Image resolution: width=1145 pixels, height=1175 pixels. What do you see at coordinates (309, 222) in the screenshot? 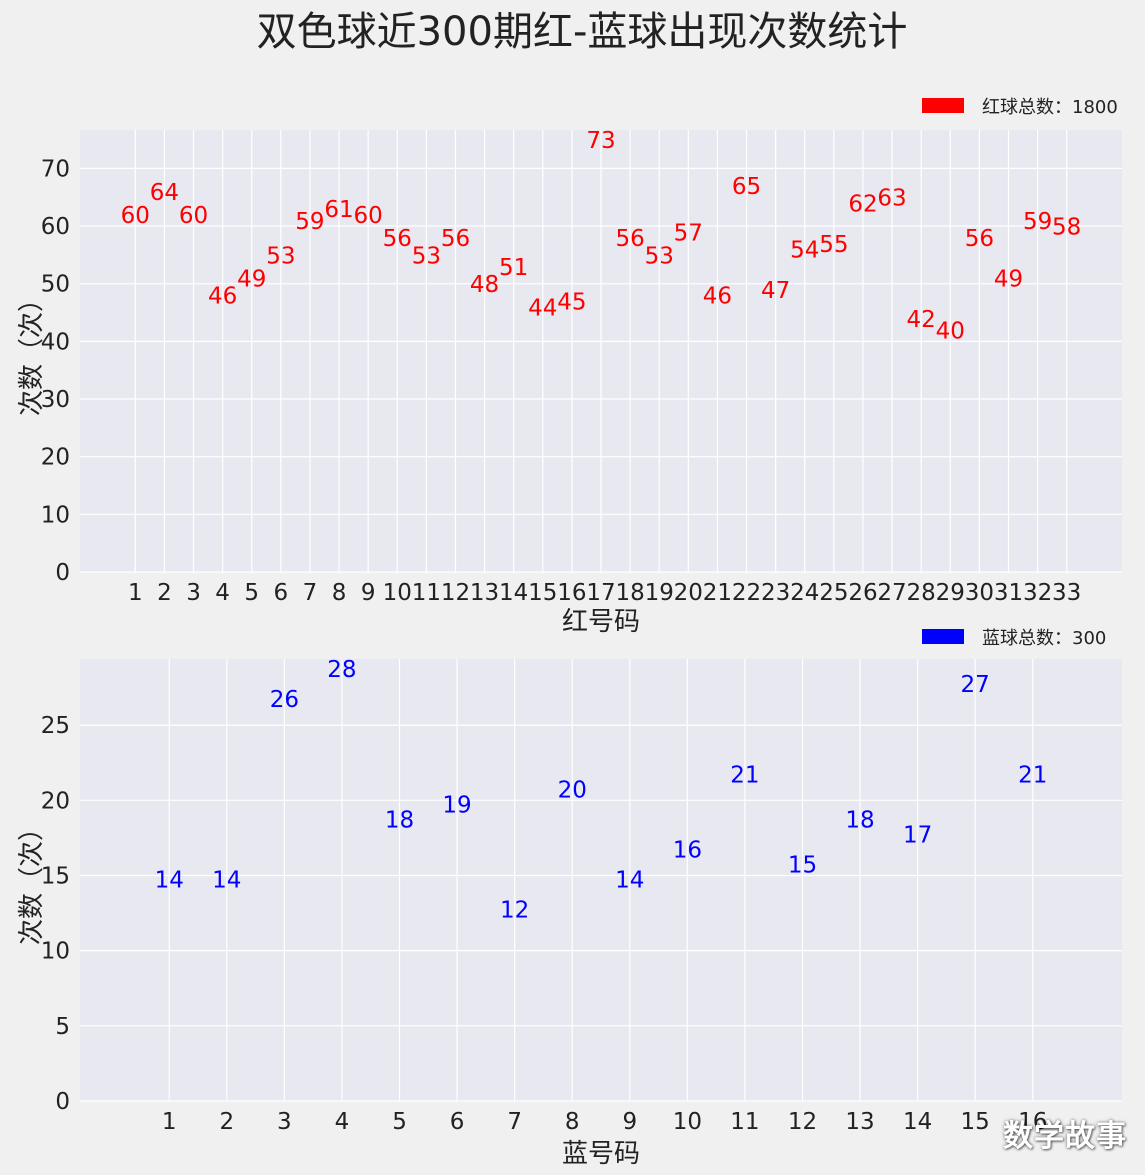
I see `data-label: 59` at bounding box center [309, 222].